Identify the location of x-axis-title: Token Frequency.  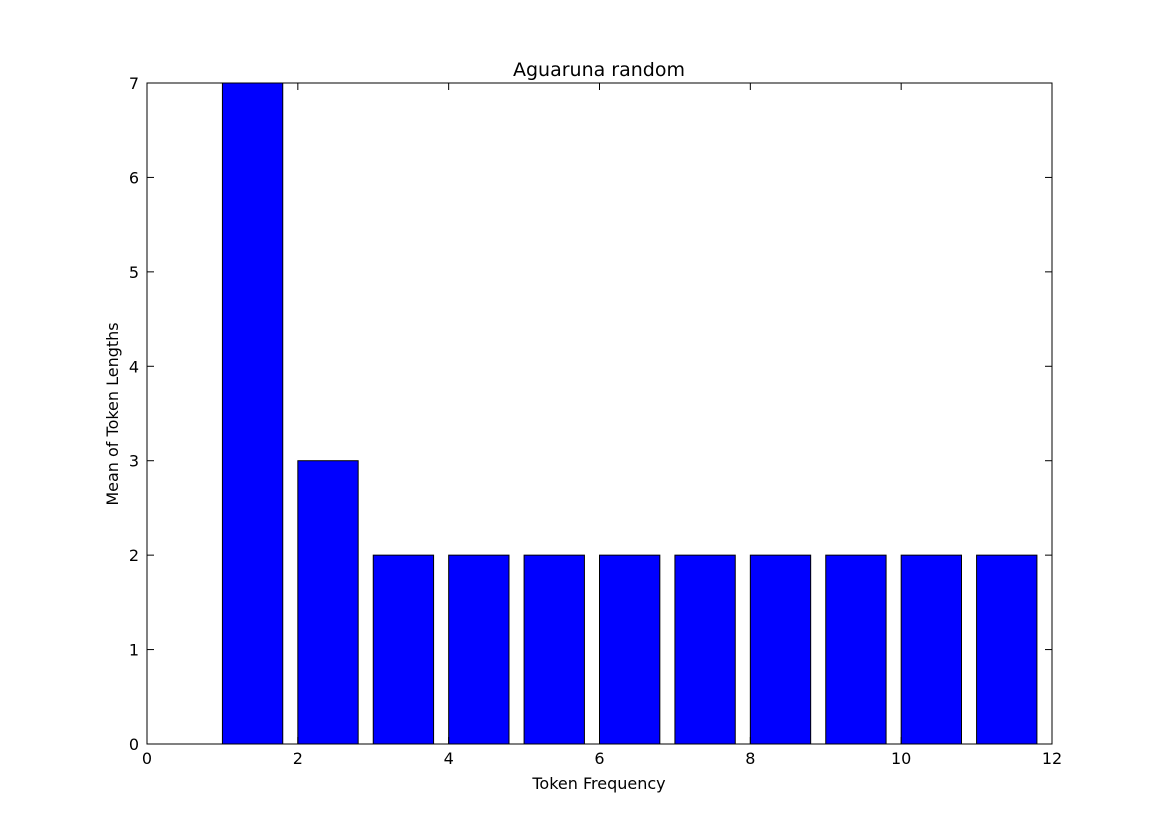
(598, 783).